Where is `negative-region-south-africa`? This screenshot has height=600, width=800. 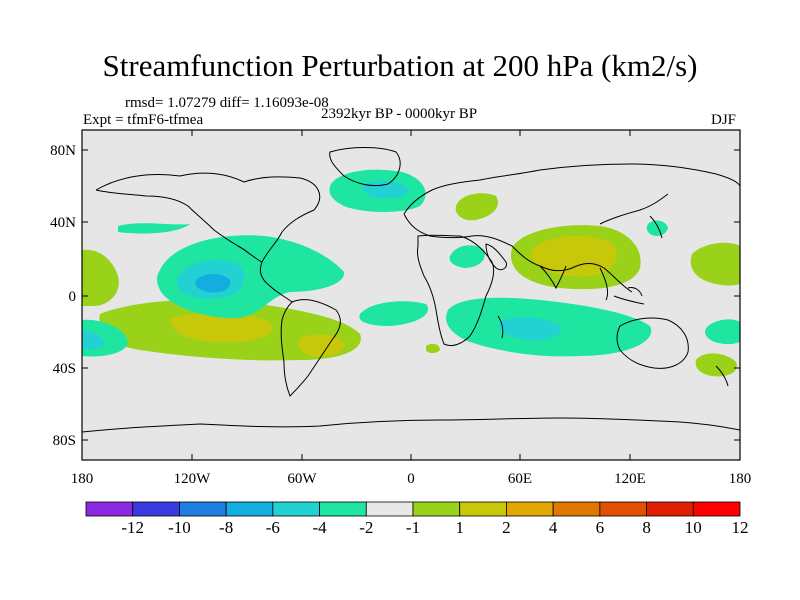
negative-region-south-africa is located at coordinates (433, 348).